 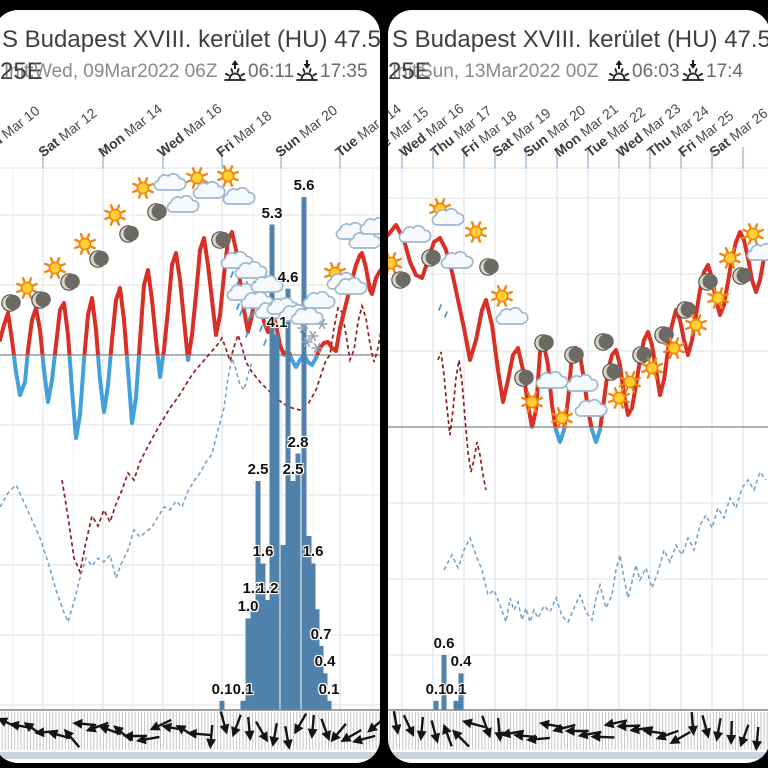 I want to click on sunrise-time: 06:11, so click(x=271, y=71).